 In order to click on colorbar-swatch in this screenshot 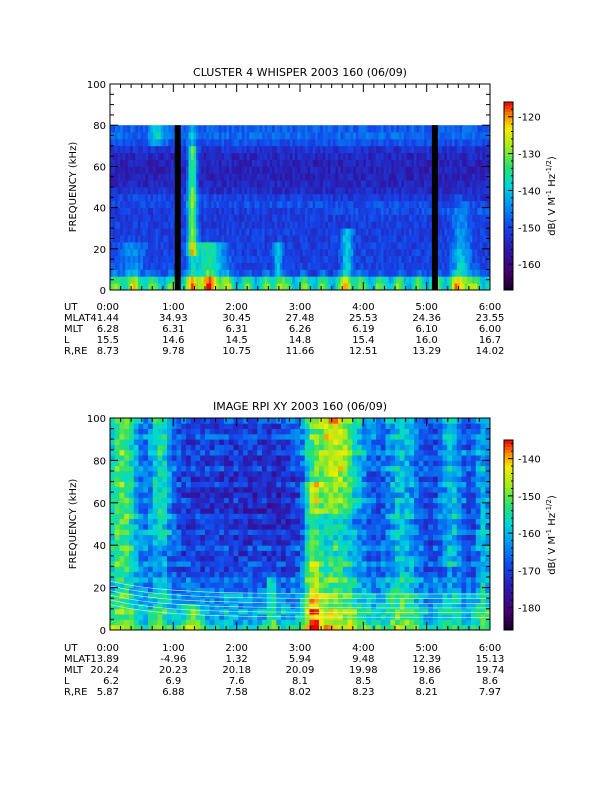, I will do `click(508, 263)`.